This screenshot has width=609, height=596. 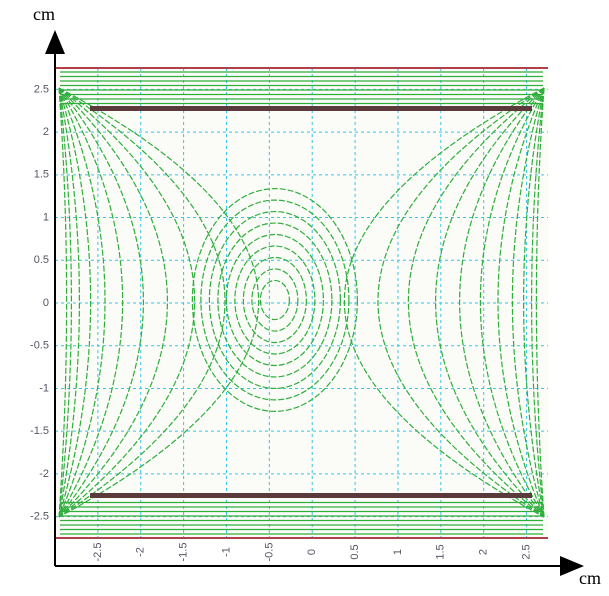 What do you see at coordinates (44, 388) in the screenshot?
I see `y-tick-label: -1` at bounding box center [44, 388].